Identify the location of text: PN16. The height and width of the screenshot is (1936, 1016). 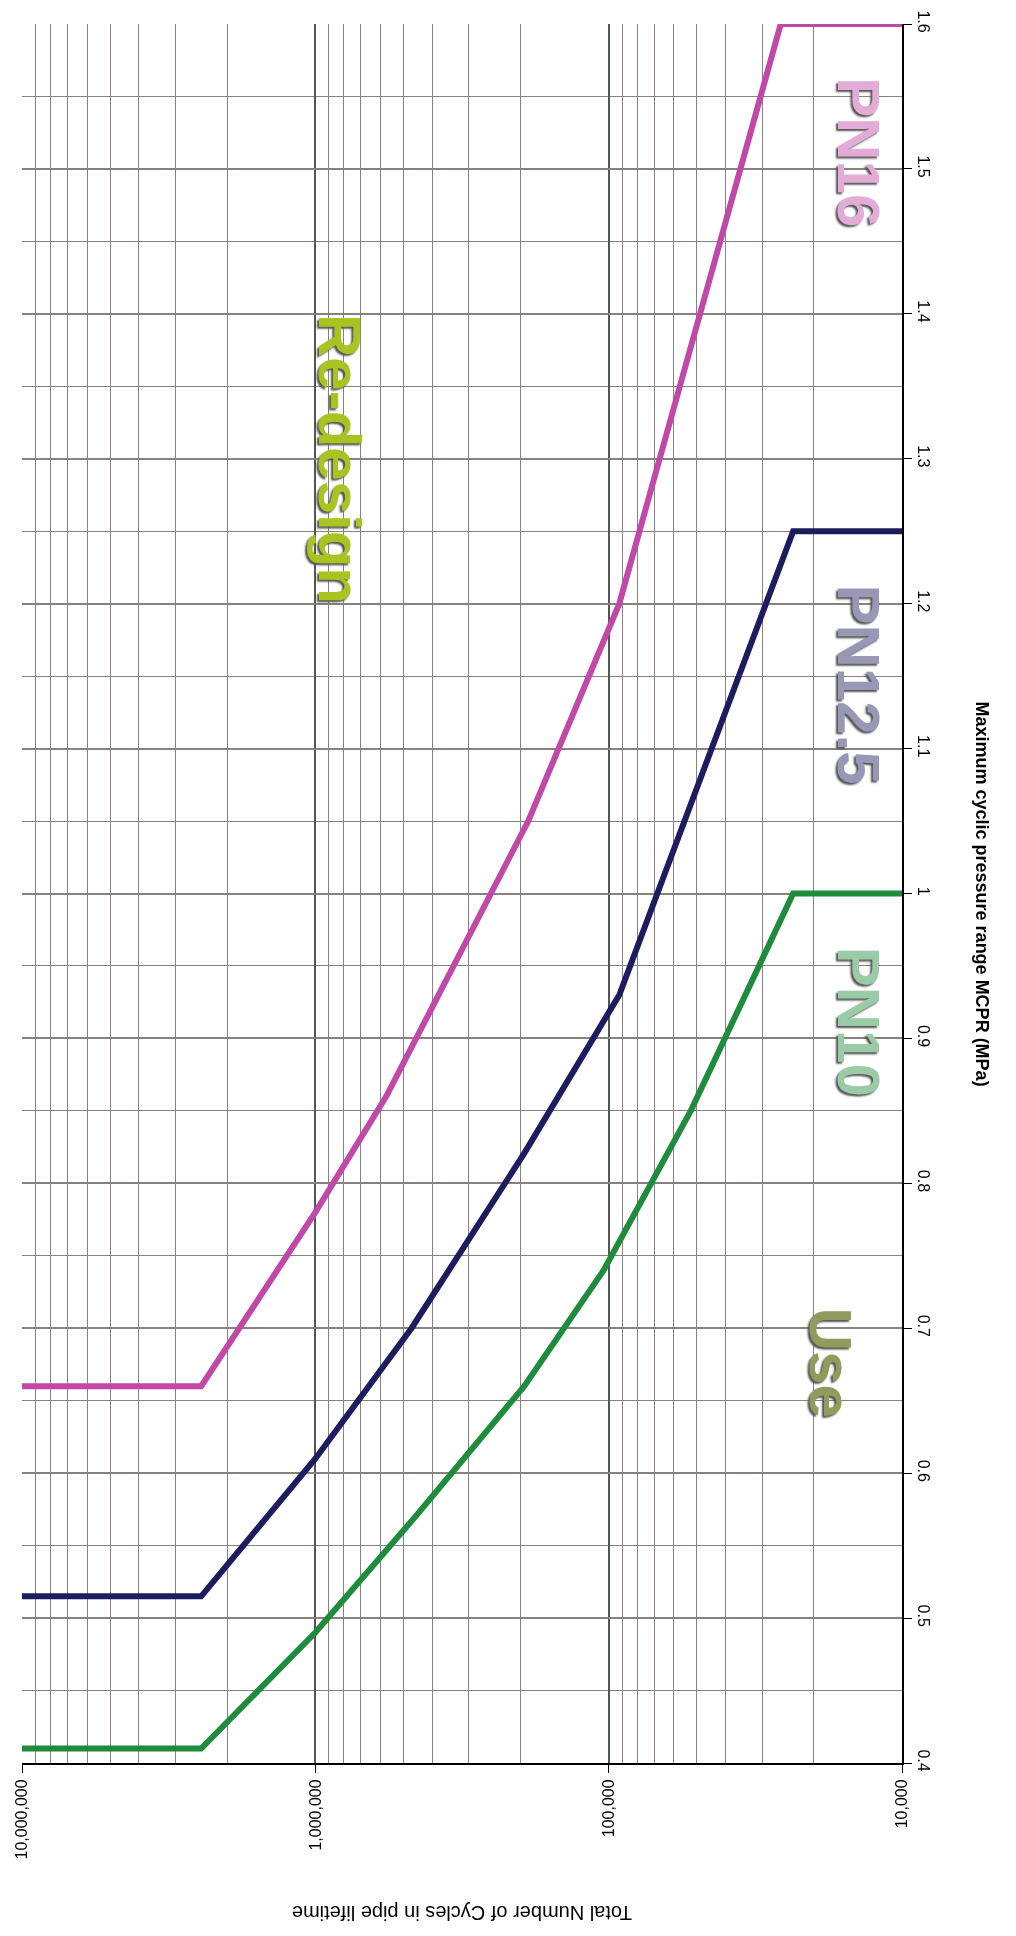
(859, 152).